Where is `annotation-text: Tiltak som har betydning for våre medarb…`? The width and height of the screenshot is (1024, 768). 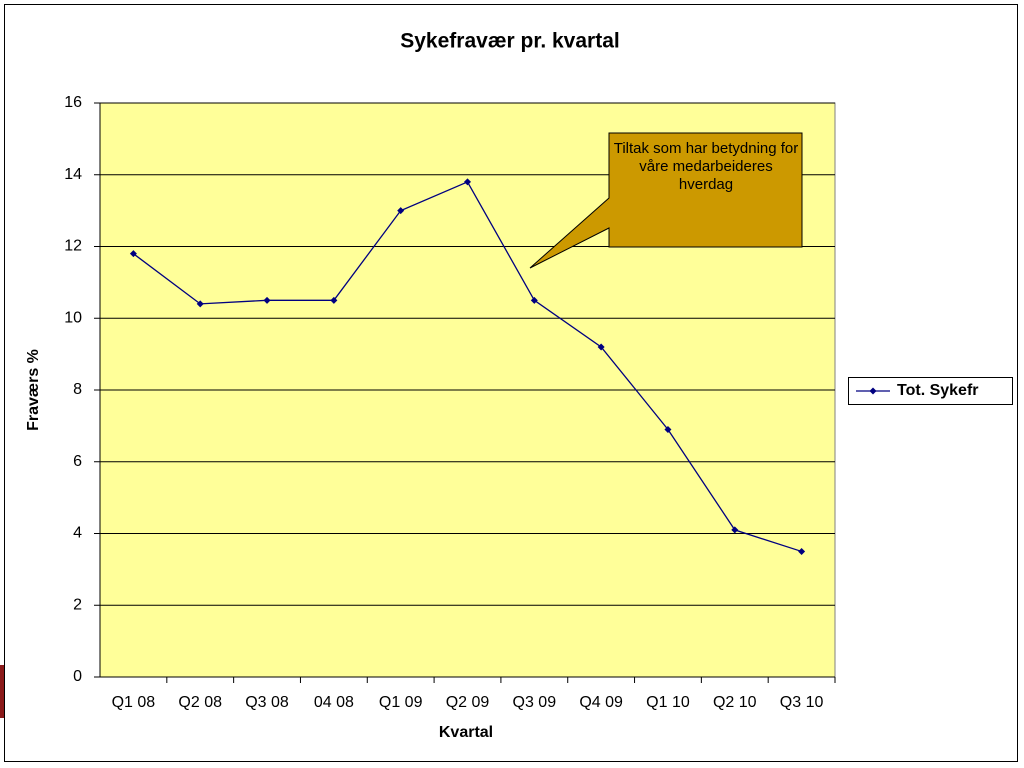
annotation-text: Tiltak som har betydning for våre medarb… is located at coordinates (706, 166).